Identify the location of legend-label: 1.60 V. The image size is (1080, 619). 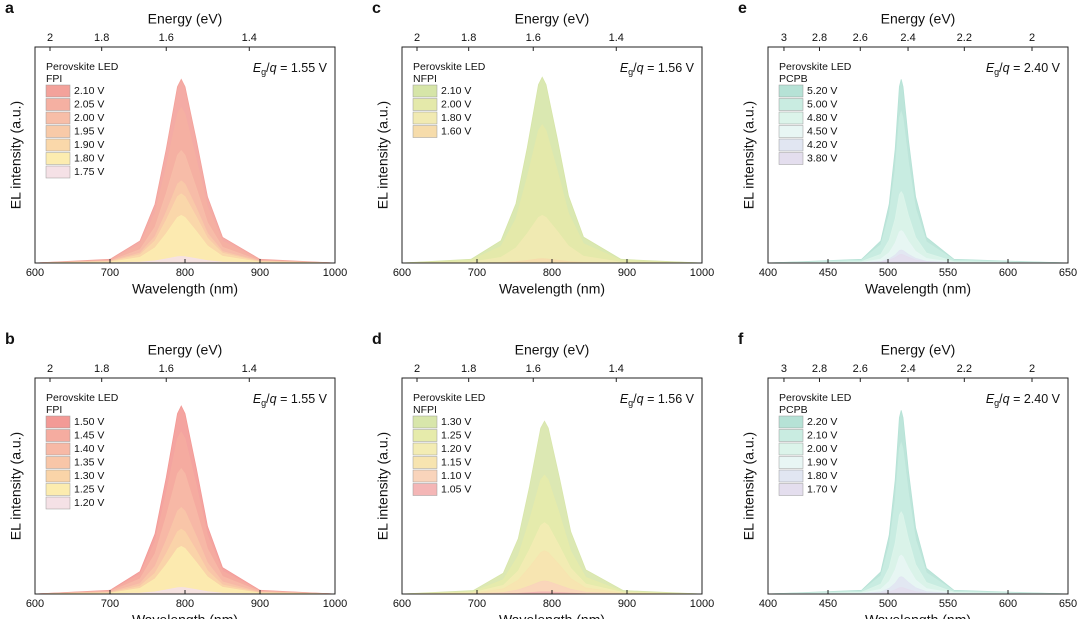
(456, 131).